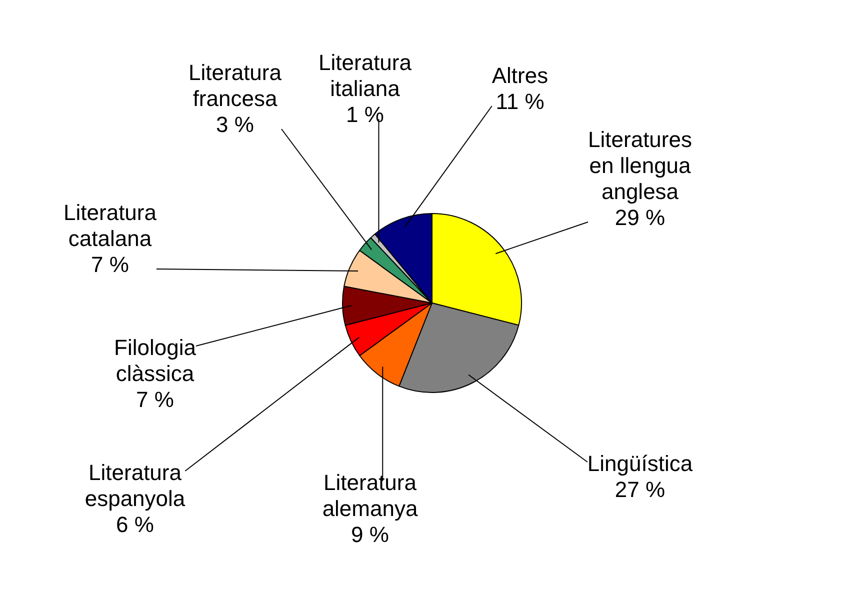 This screenshot has width=843, height=593. Describe the element at coordinates (640, 463) in the screenshot. I see `slice-label: Lingüística` at that location.